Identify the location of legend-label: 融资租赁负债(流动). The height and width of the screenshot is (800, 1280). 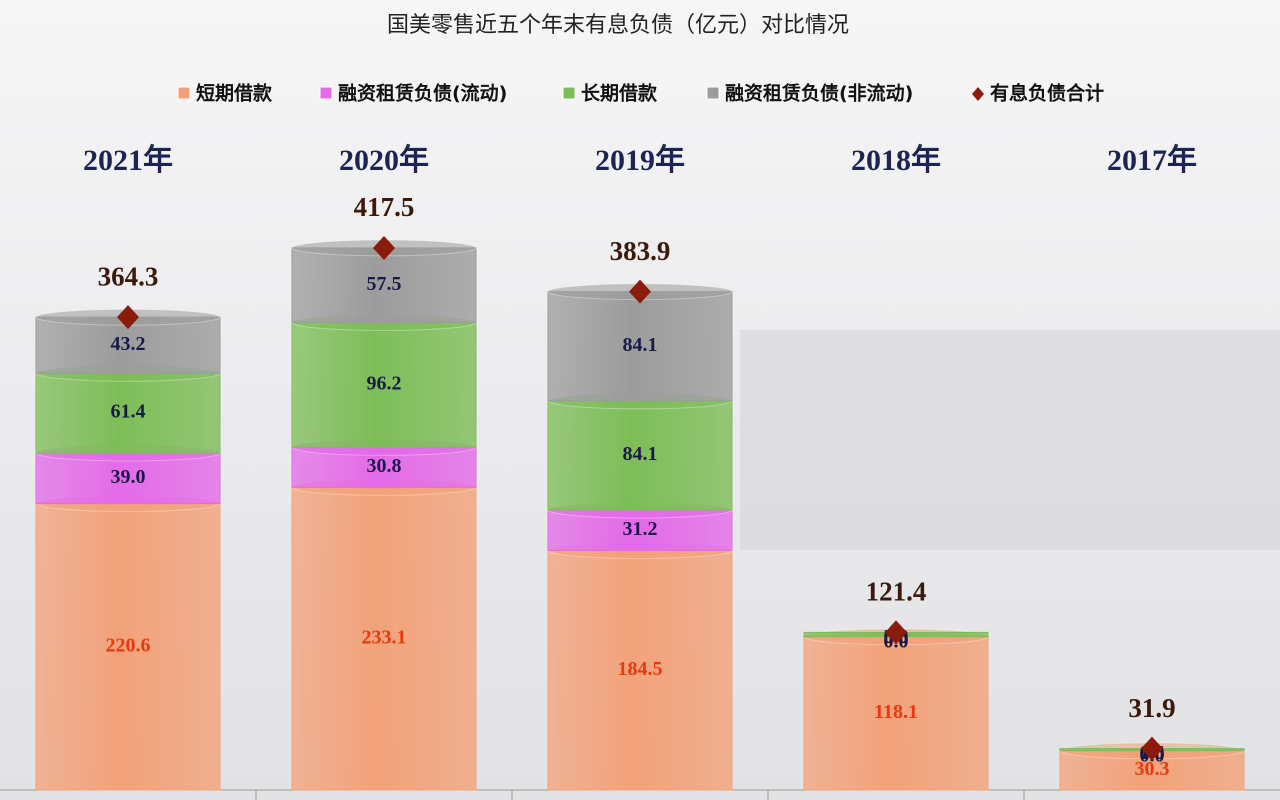
(422, 93).